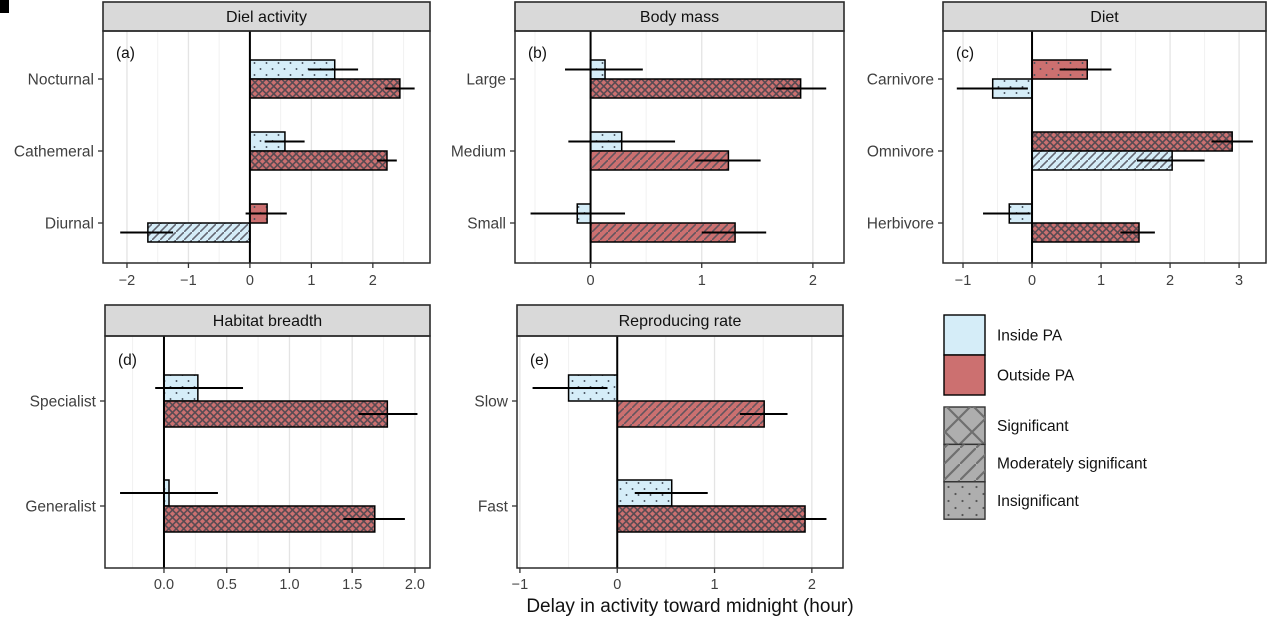 This screenshot has width=1269, height=626. Describe the element at coordinates (127, 281) in the screenshot. I see `x-tick-label: −2` at that location.